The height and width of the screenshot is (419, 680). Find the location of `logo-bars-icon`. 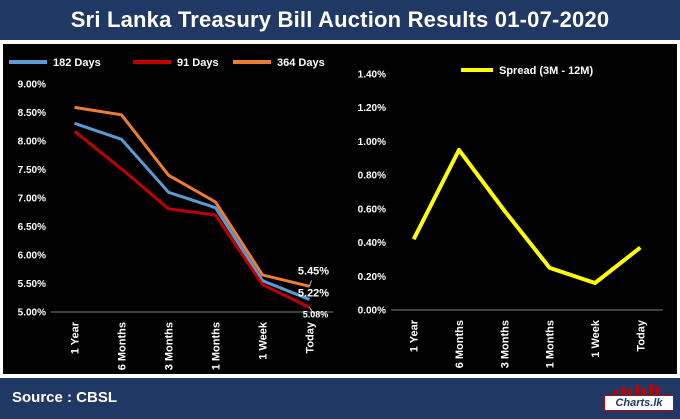

logo-bars-icon is located at coordinates (640, 389).